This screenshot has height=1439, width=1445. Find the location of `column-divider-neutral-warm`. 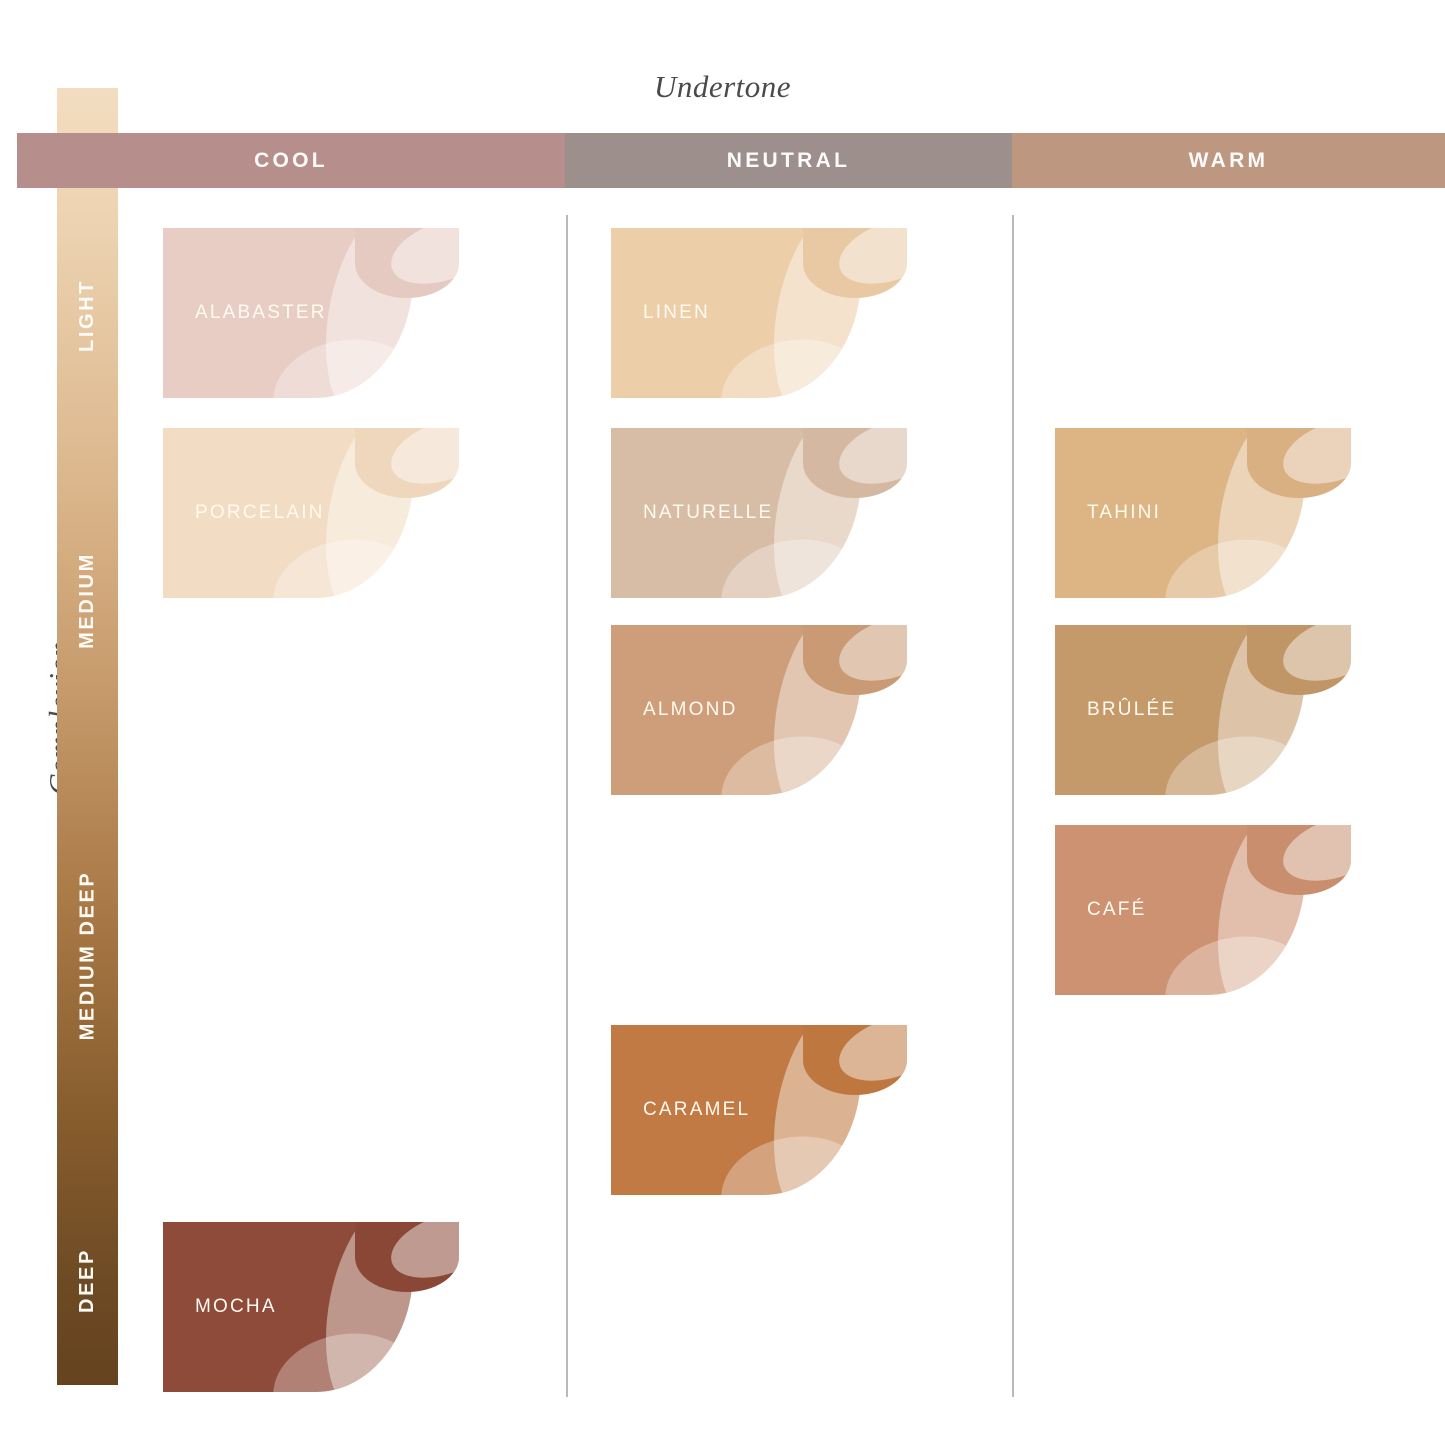

column-divider-neutral-warm is located at coordinates (1013, 806).